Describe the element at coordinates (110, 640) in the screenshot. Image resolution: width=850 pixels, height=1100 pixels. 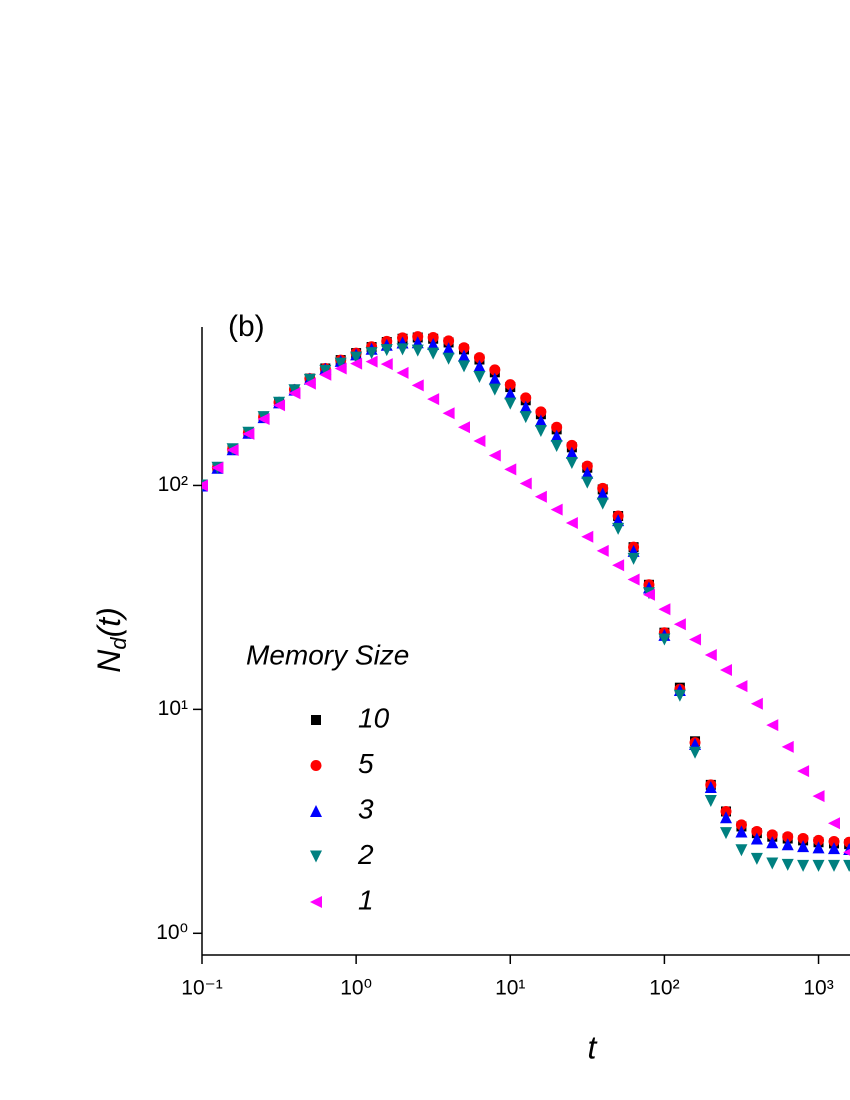
I see `y-axis-label: Nd(t)` at that location.